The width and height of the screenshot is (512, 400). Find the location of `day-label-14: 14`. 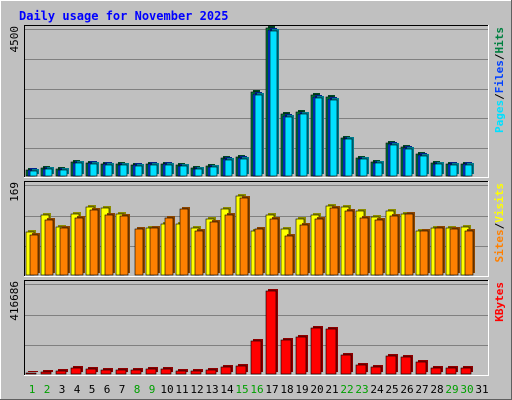

day-label-14: 14 is located at coordinates (227, 389).